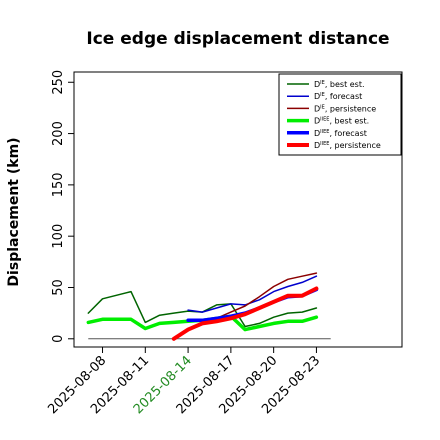  I want to click on legend-box, so click(340, 114).